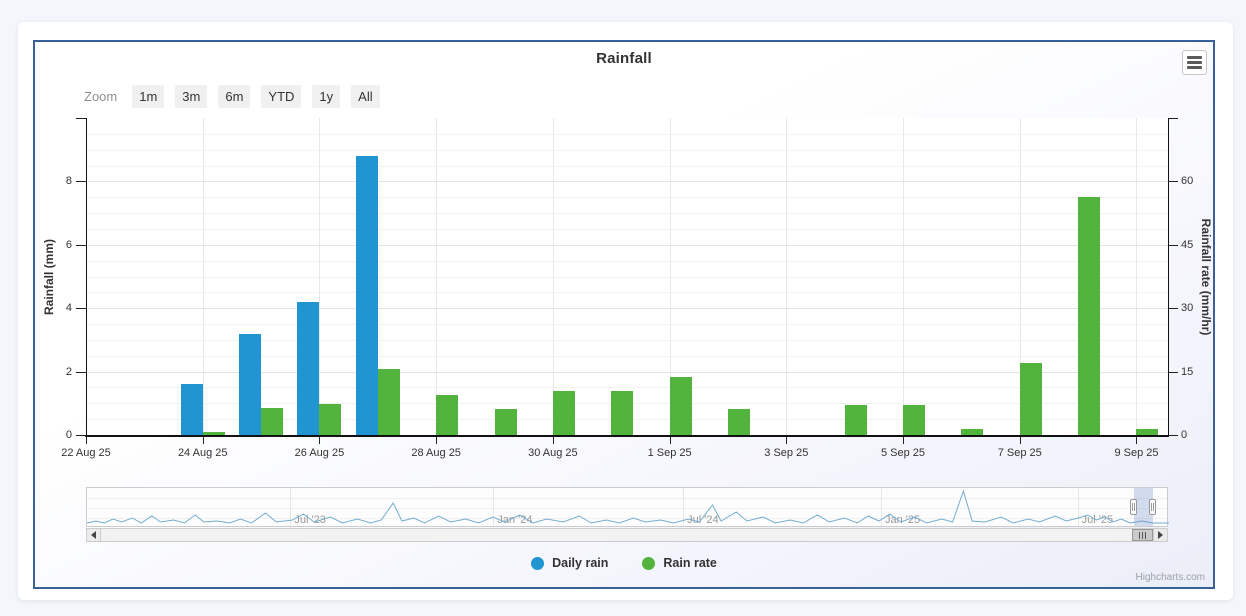  I want to click on navigator-series-line, so click(628, 506).